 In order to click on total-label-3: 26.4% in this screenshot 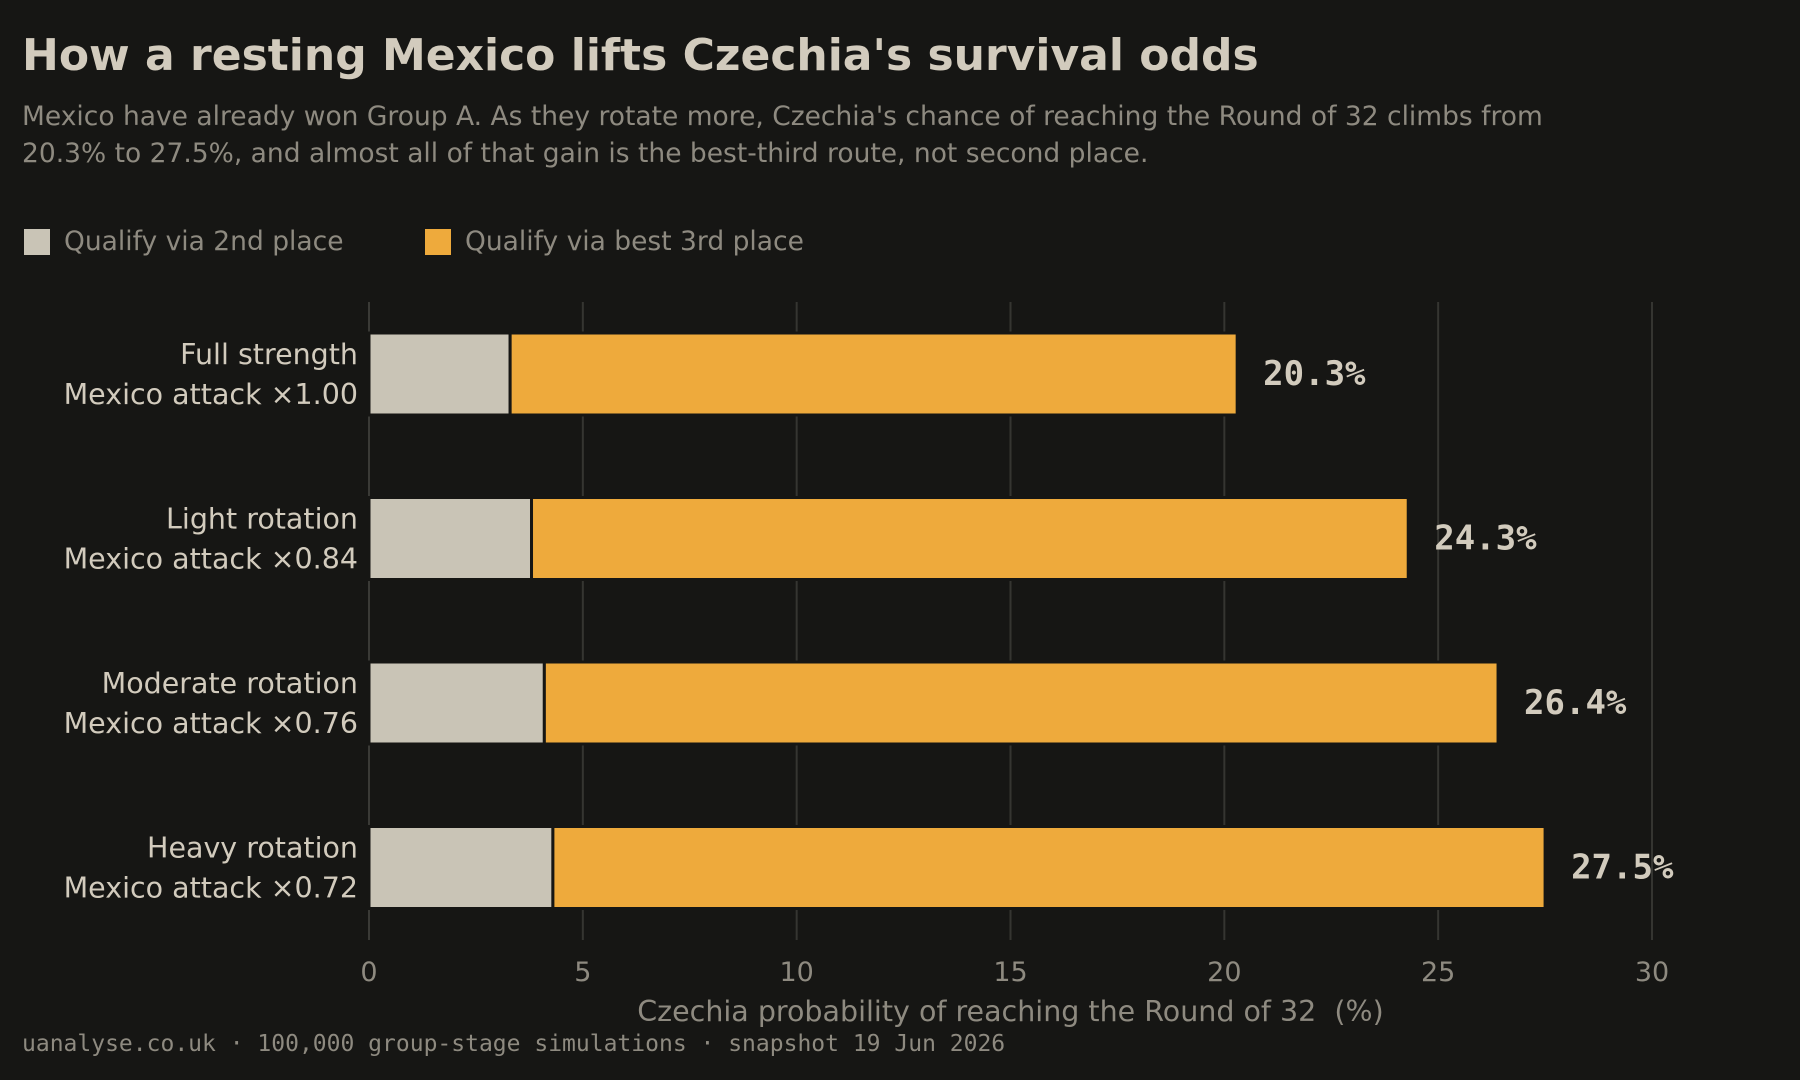, I will do `click(1575, 703)`.